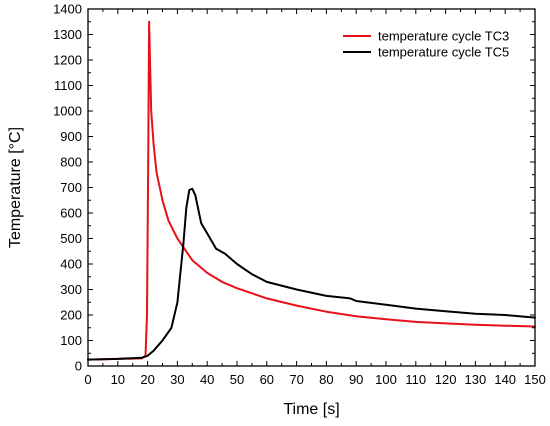 The height and width of the screenshot is (426, 550). Describe the element at coordinates (71, 315) in the screenshot. I see `y-tick-label: 200` at that location.